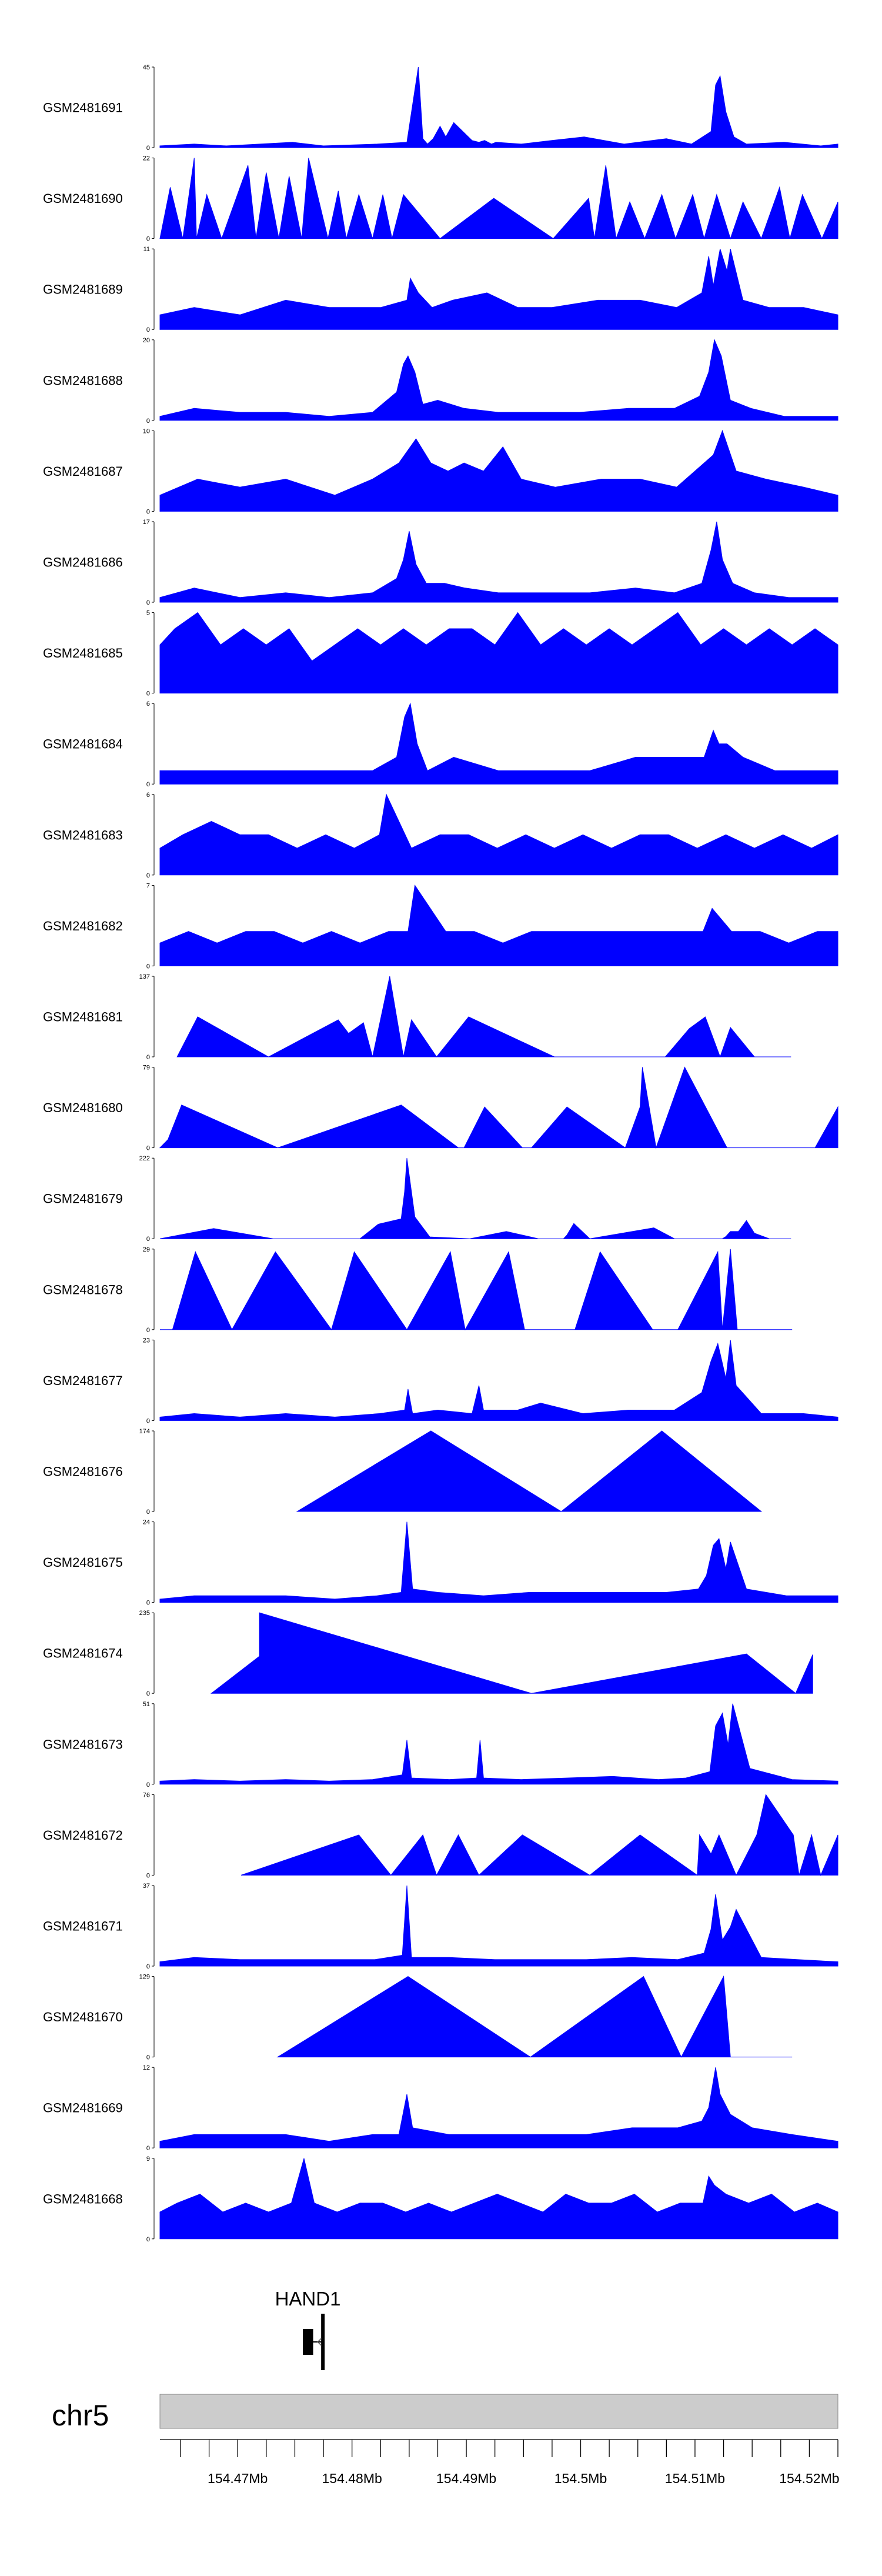 This screenshot has width=882, height=2576. Describe the element at coordinates (146, 2067) in the screenshot. I see `y-tick-label-max: 12` at that location.